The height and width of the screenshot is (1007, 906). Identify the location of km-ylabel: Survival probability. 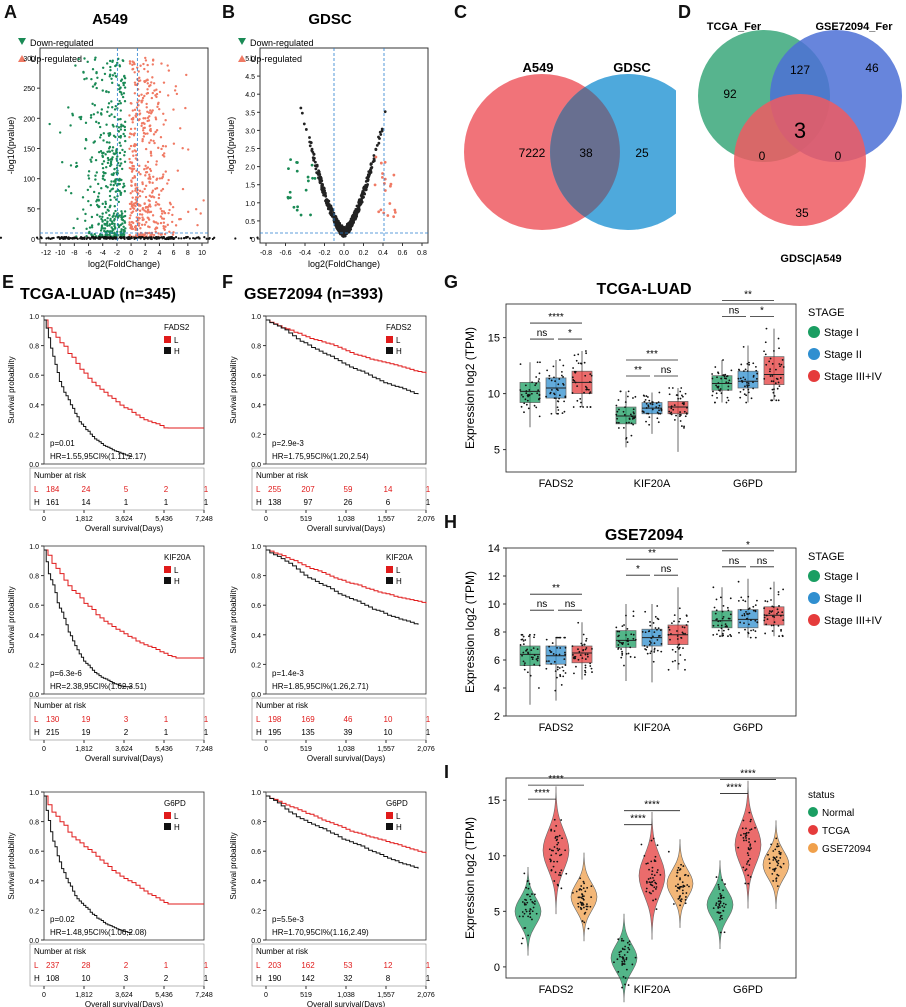
(11, 389).